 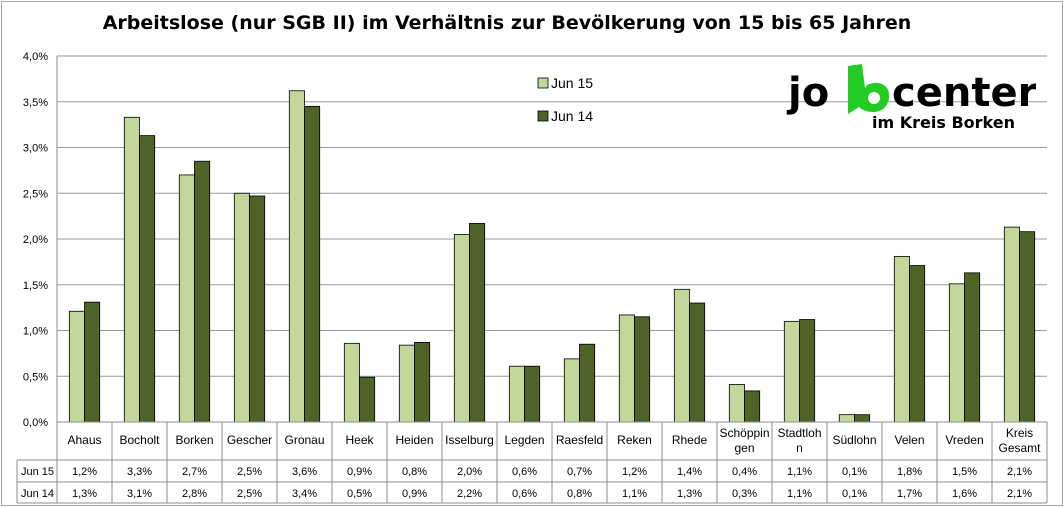 I want to click on x-category-label: Bocholt, so click(x=139, y=440).